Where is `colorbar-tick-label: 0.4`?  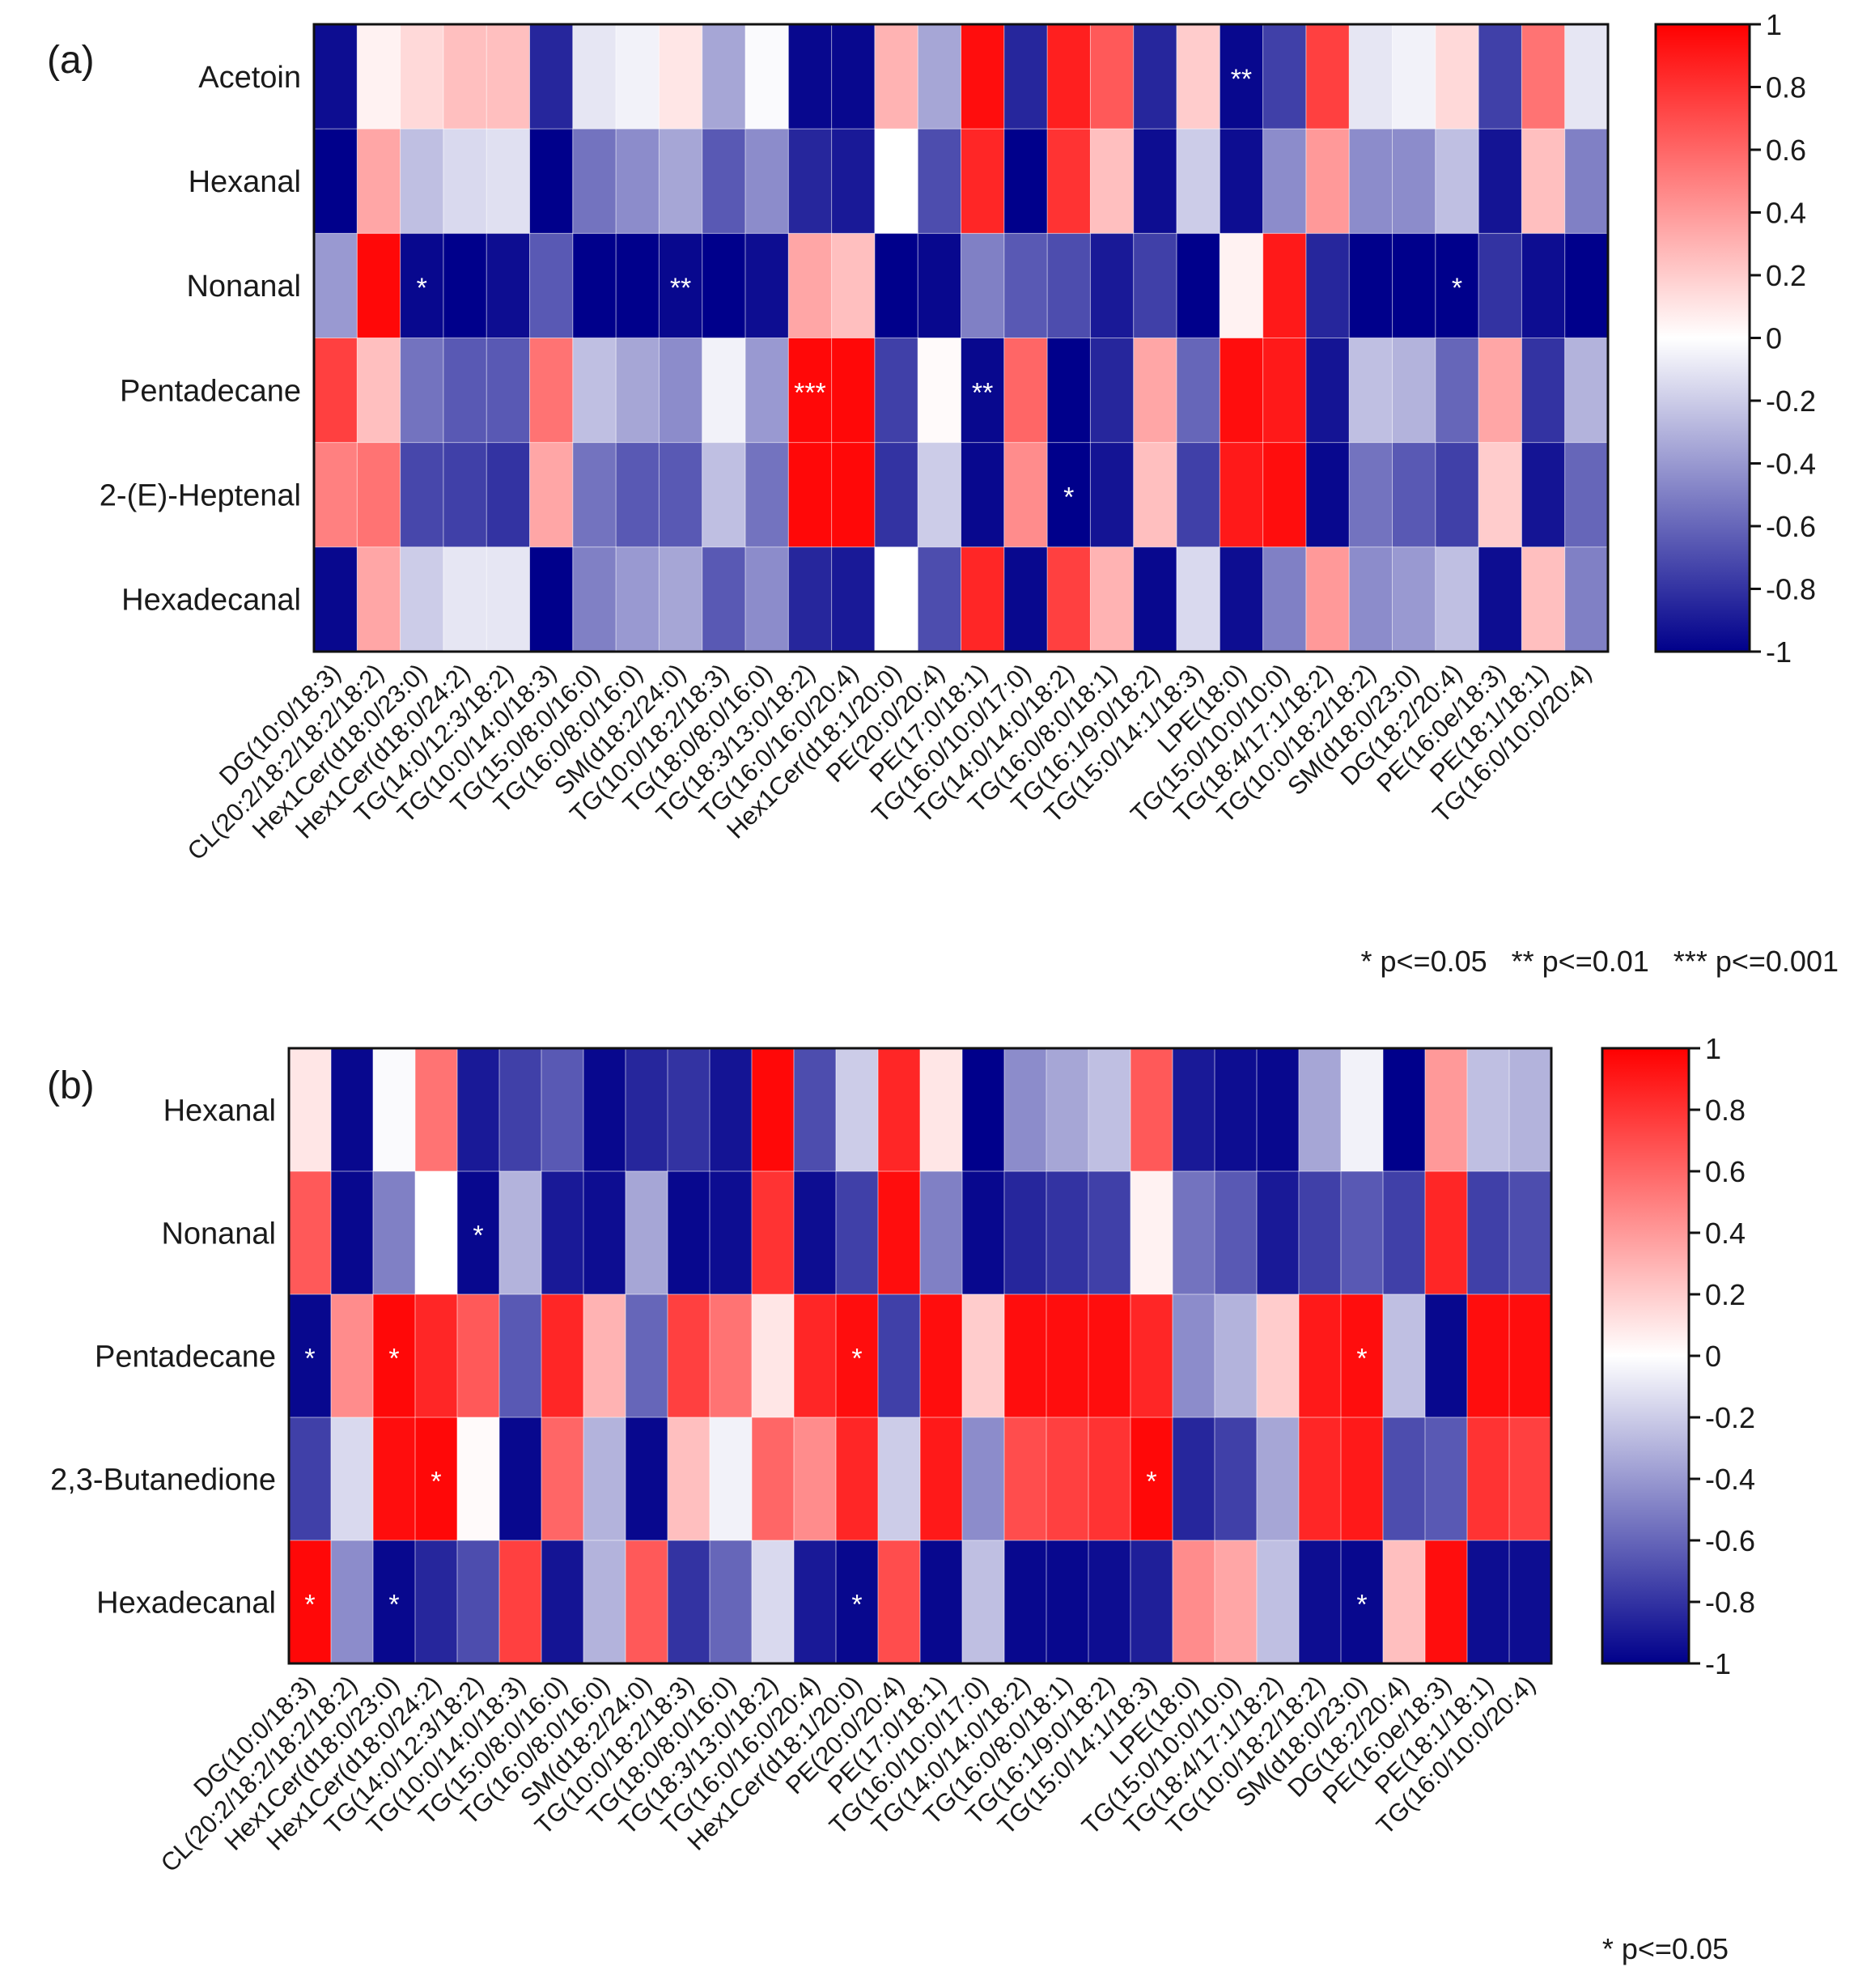
colorbar-tick-label: 0.4 is located at coordinates (1786, 214).